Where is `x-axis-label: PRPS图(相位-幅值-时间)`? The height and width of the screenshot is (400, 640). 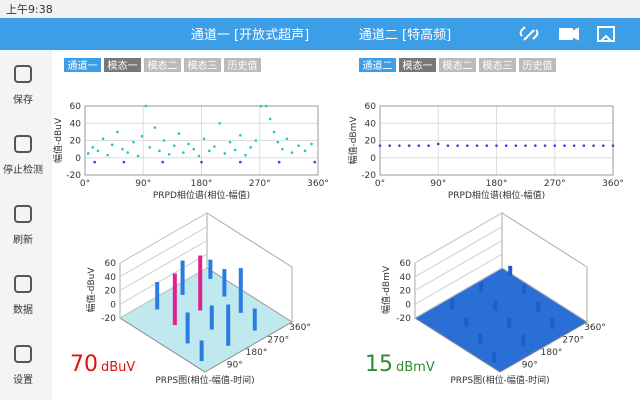 x-axis-label: PRPS图(相位-幅值-时间) is located at coordinates (204, 380).